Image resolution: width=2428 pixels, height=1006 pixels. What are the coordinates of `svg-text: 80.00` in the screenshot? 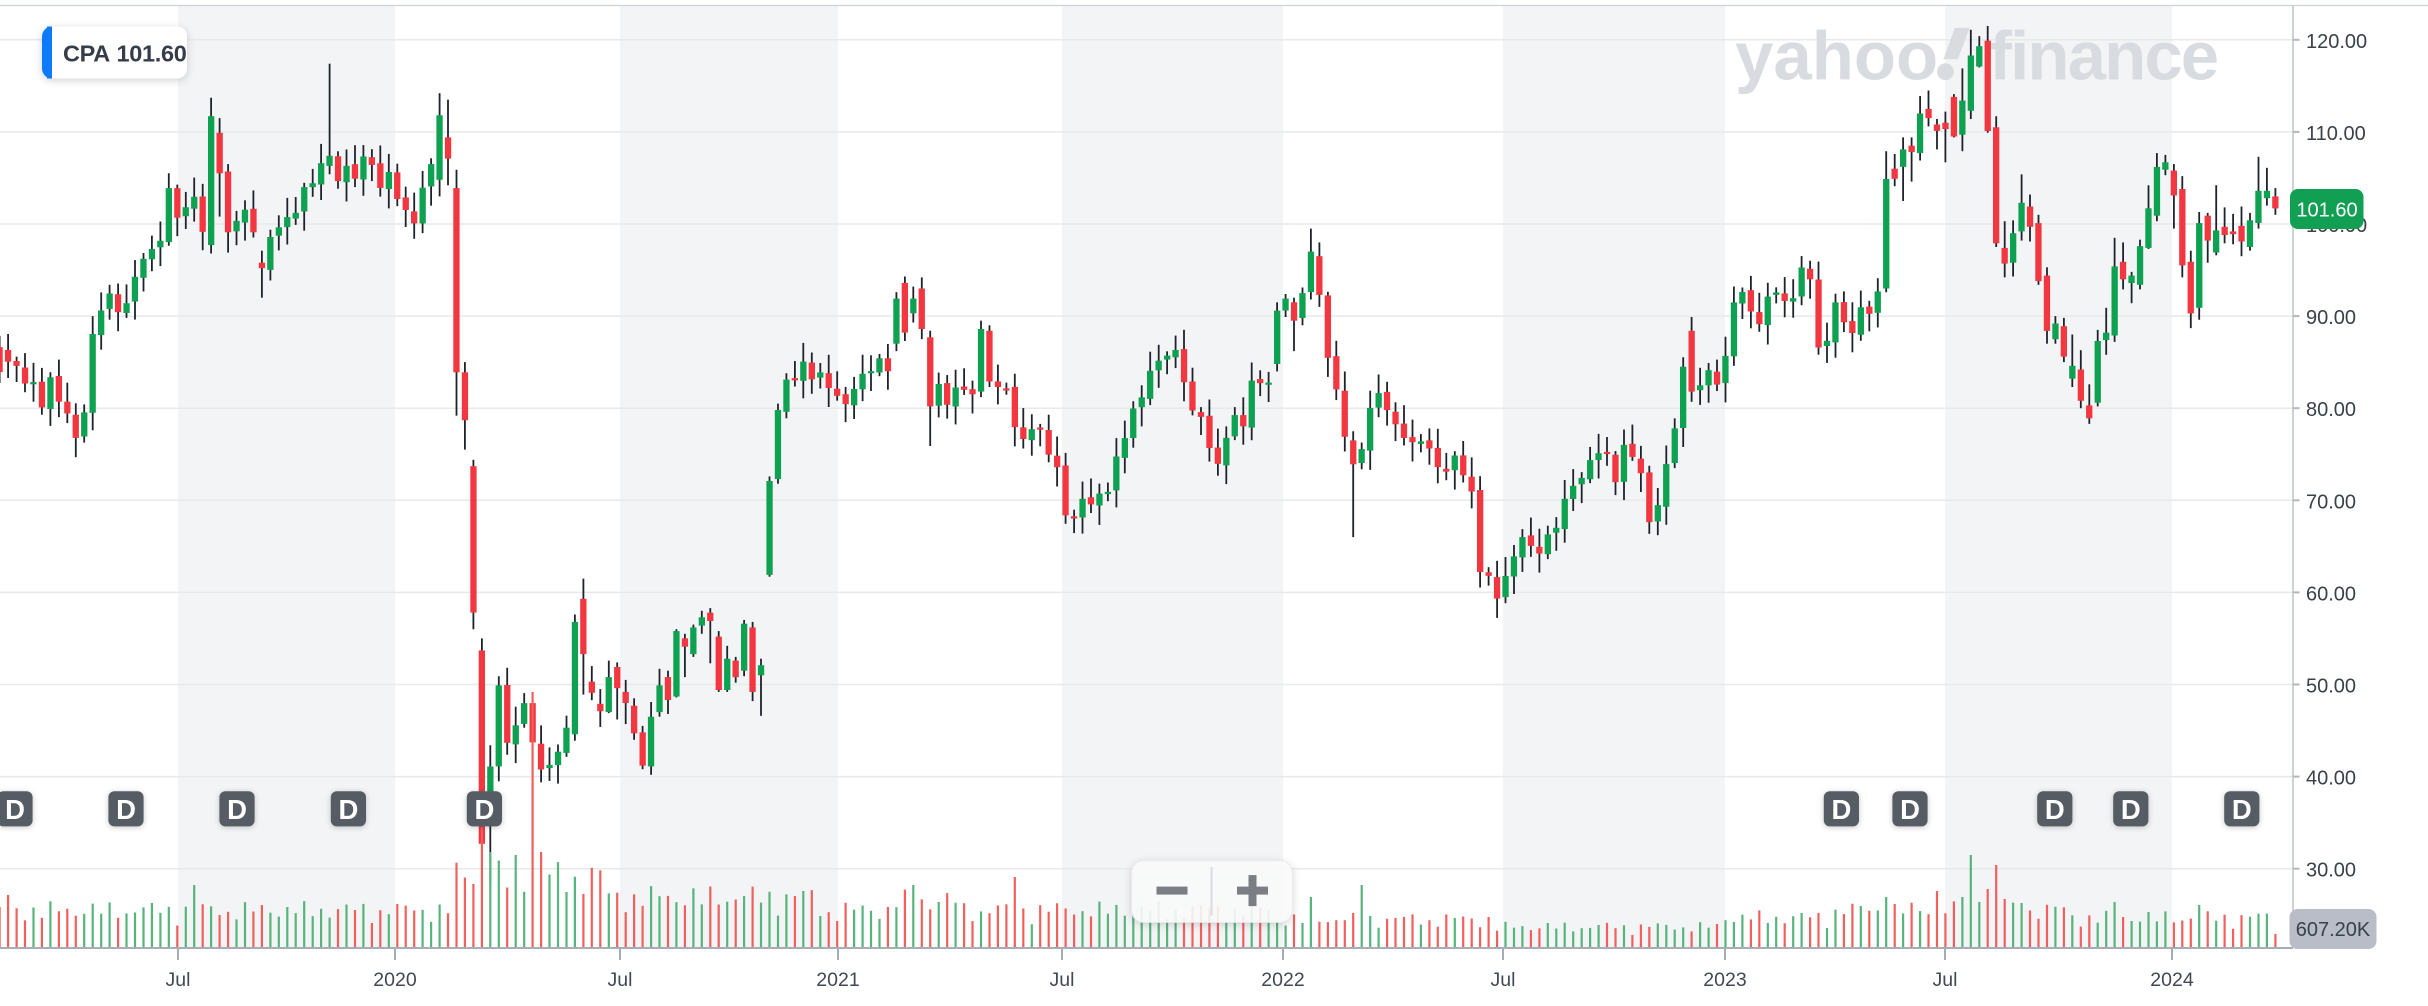 It's located at (2331, 410).